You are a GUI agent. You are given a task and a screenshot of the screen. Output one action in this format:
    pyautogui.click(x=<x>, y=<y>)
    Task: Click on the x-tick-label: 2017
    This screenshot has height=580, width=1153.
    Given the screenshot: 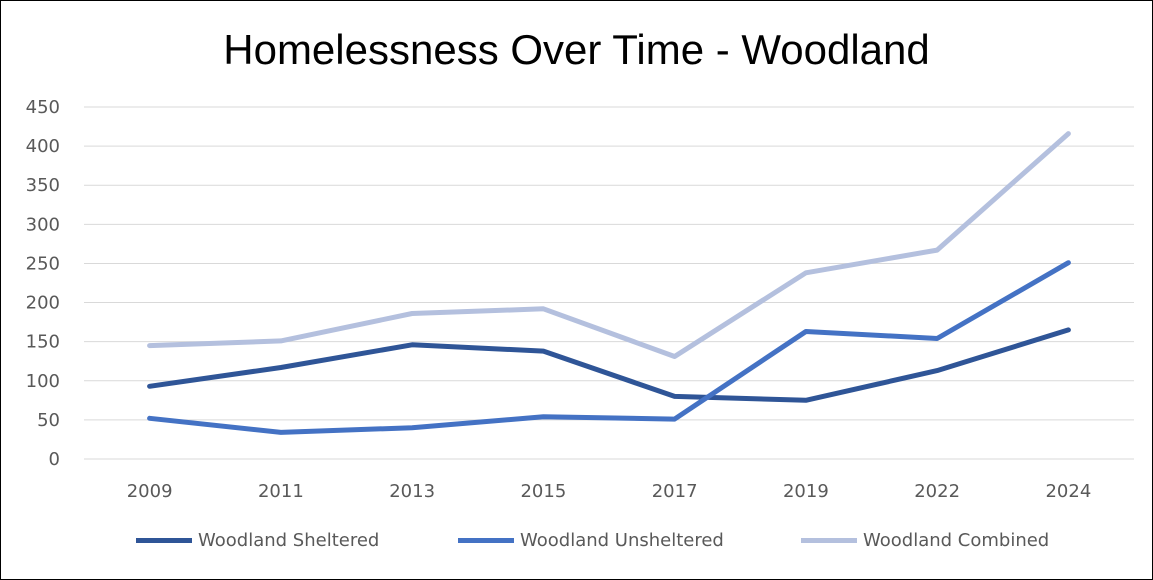 What is the action you would take?
    pyautogui.click(x=675, y=491)
    